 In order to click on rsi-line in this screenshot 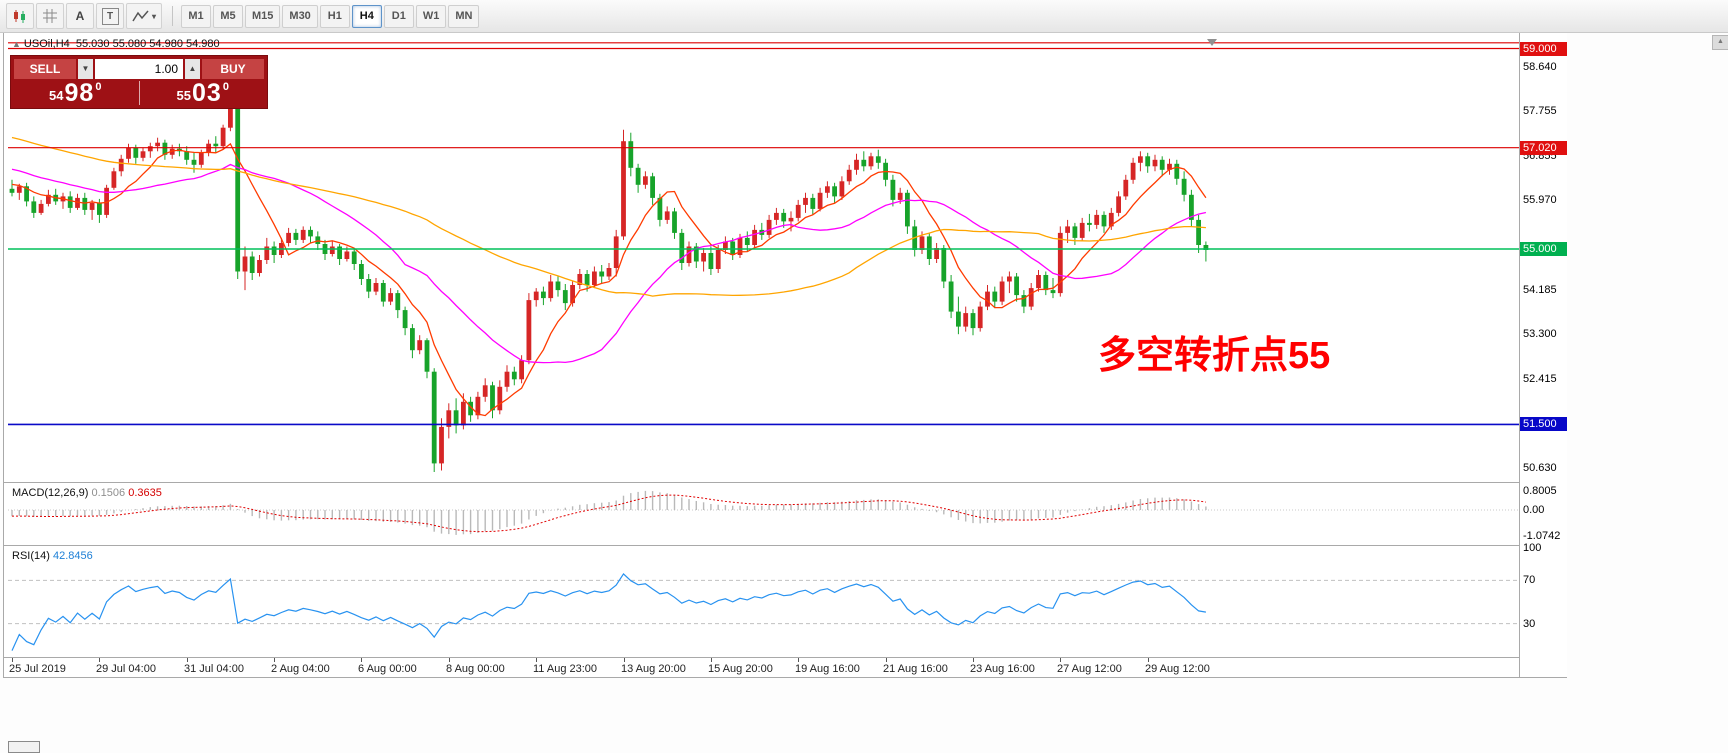, I will do `click(608, 611)`.